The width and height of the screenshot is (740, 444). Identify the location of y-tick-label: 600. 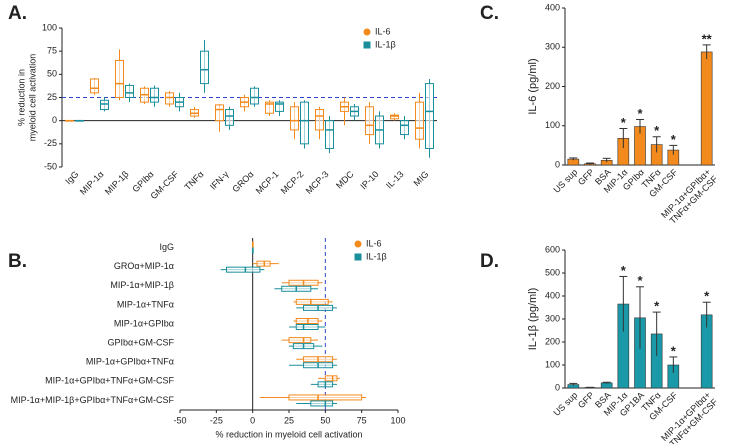
(552, 249).